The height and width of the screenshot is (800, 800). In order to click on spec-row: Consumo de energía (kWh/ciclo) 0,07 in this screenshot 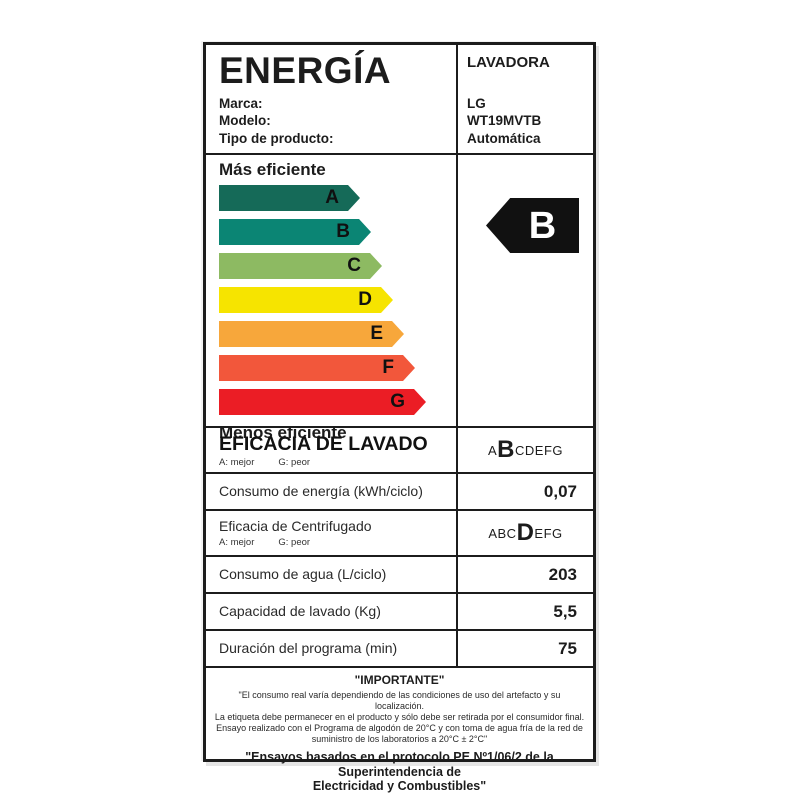, I will do `click(399, 492)`.